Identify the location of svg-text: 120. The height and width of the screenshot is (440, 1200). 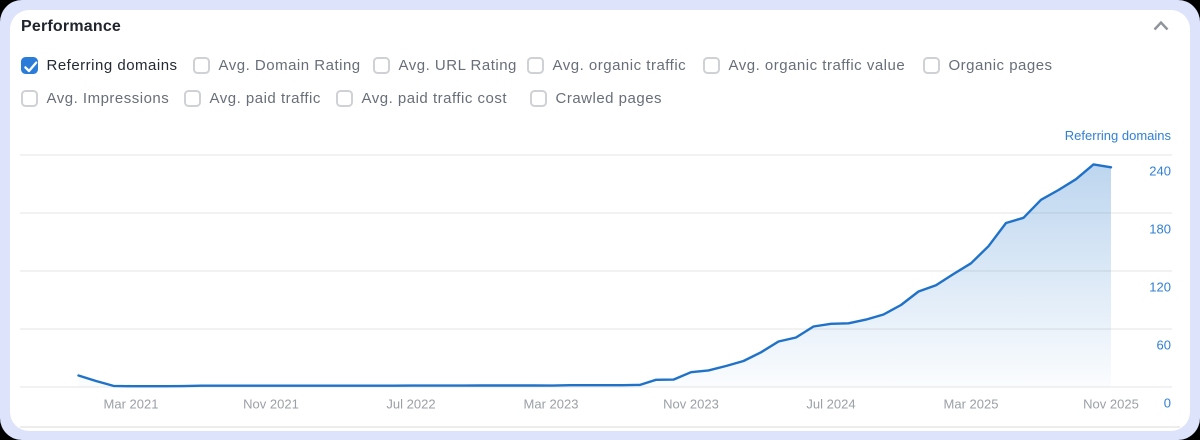
(1160, 287).